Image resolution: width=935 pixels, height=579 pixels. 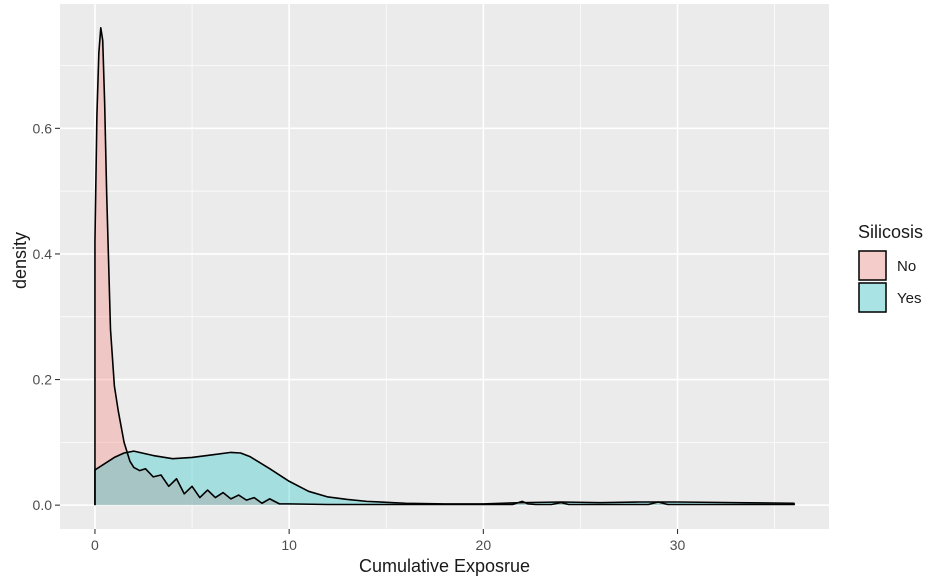 What do you see at coordinates (444, 566) in the screenshot?
I see `x-axis-title: Cumulative Exposrue` at bounding box center [444, 566].